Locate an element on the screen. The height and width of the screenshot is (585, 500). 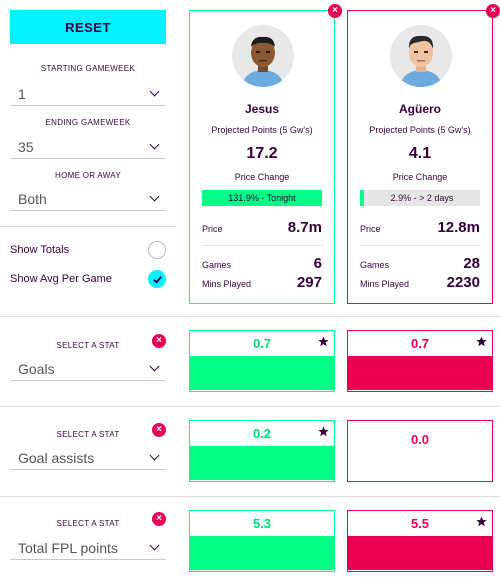
mins-row: Mins Played 2230 is located at coordinates (420, 282).